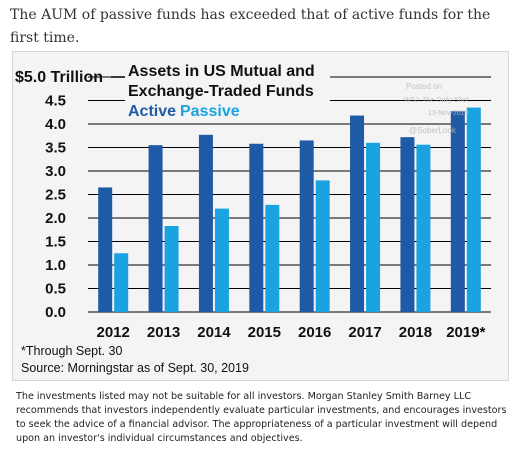  I want to click on x-tick-labels: 2012 2013 2014 2015 2016 2017 2018 2019*, so click(291, 332).